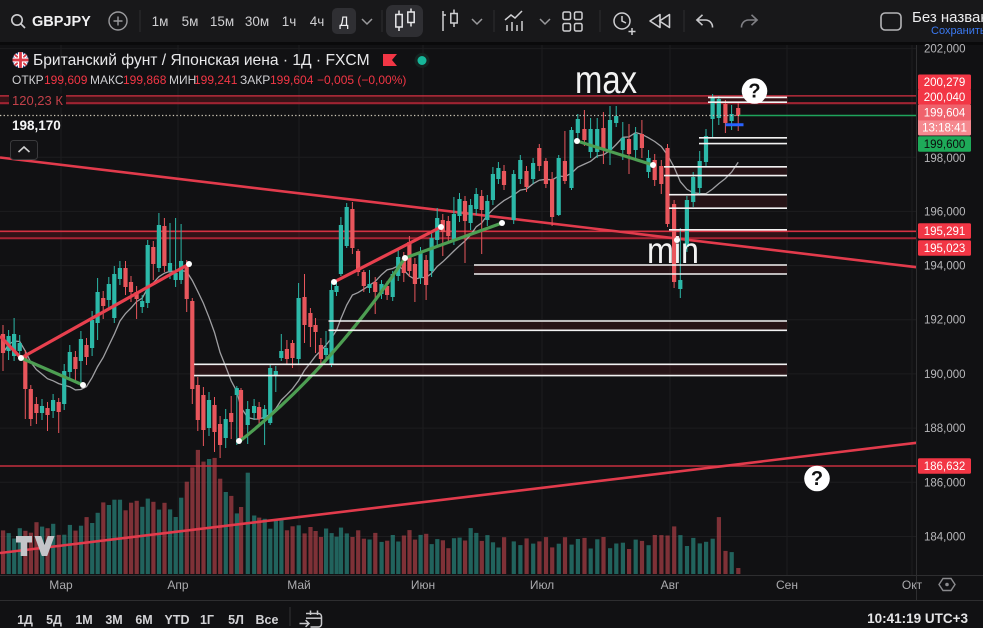 The image size is (983, 628). Describe the element at coordinates (178, 585) in the screenshot. I see `svg-text: Апр` at that location.